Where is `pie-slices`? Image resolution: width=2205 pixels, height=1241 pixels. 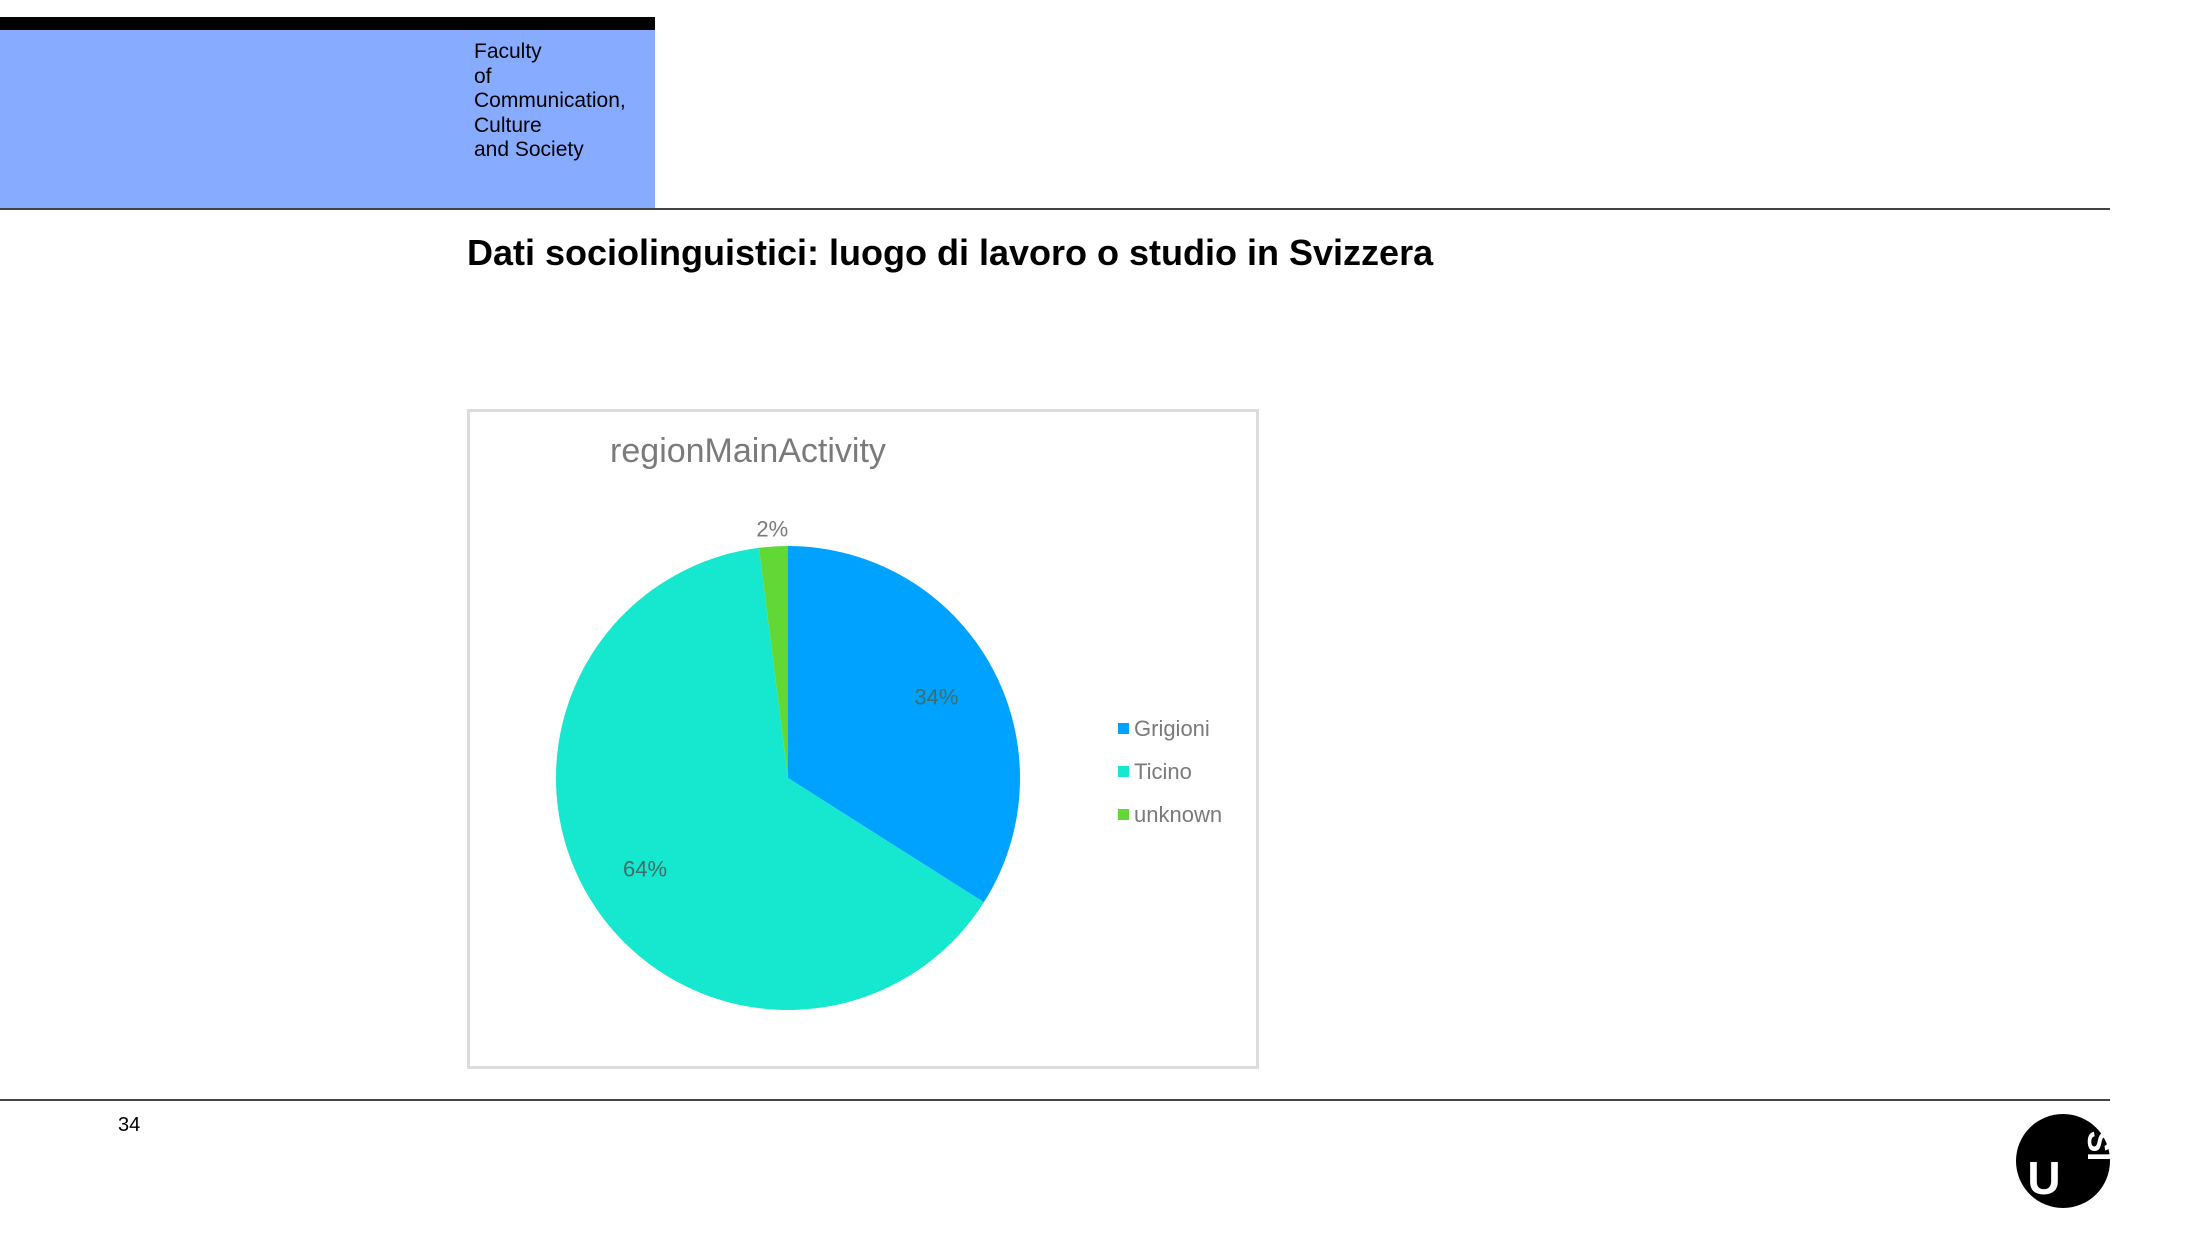 pie-slices is located at coordinates (788, 778).